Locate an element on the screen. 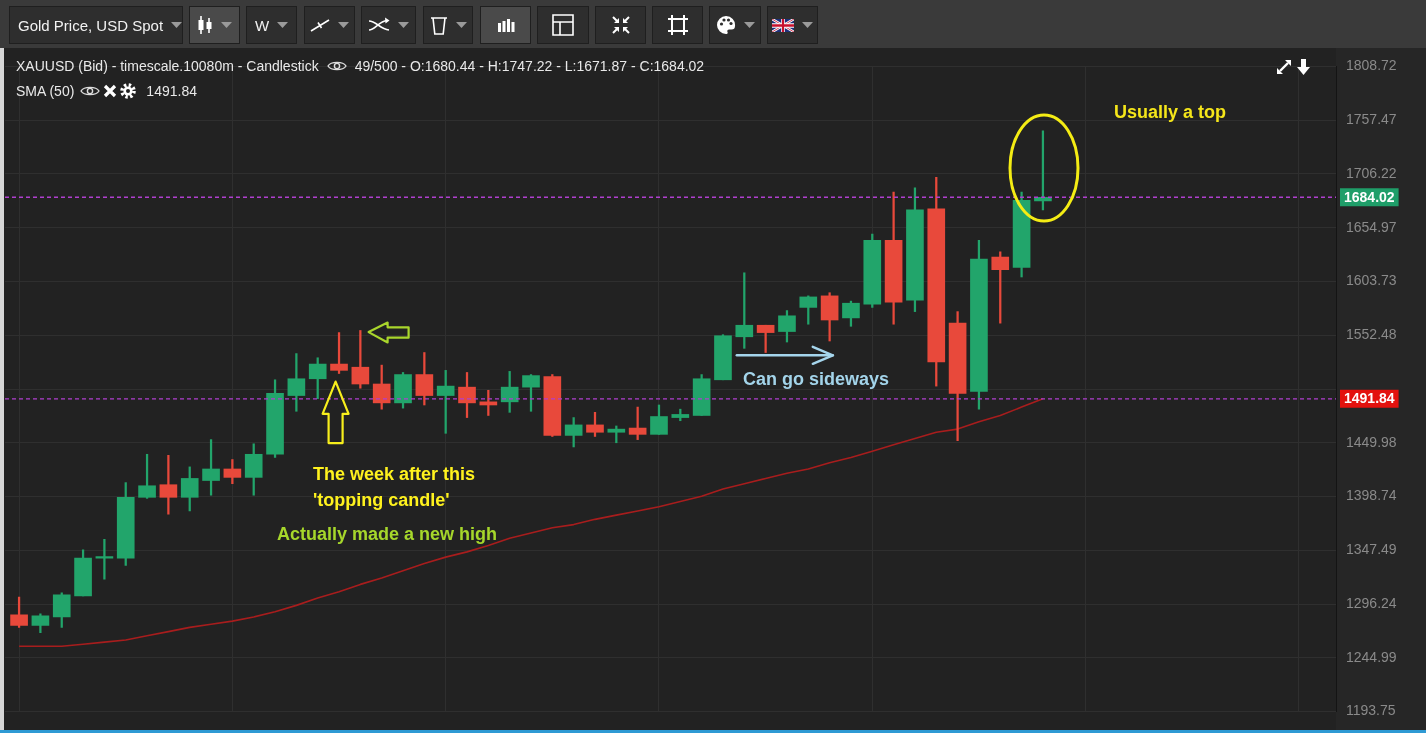  text: Usually a top is located at coordinates (1170, 111).